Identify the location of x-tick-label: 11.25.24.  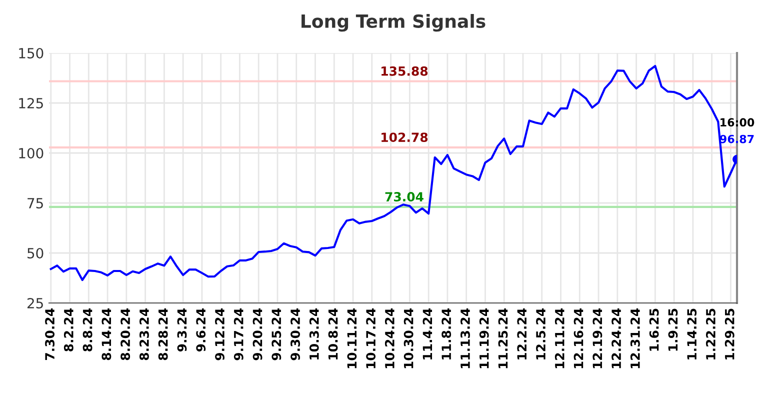
(503, 338).